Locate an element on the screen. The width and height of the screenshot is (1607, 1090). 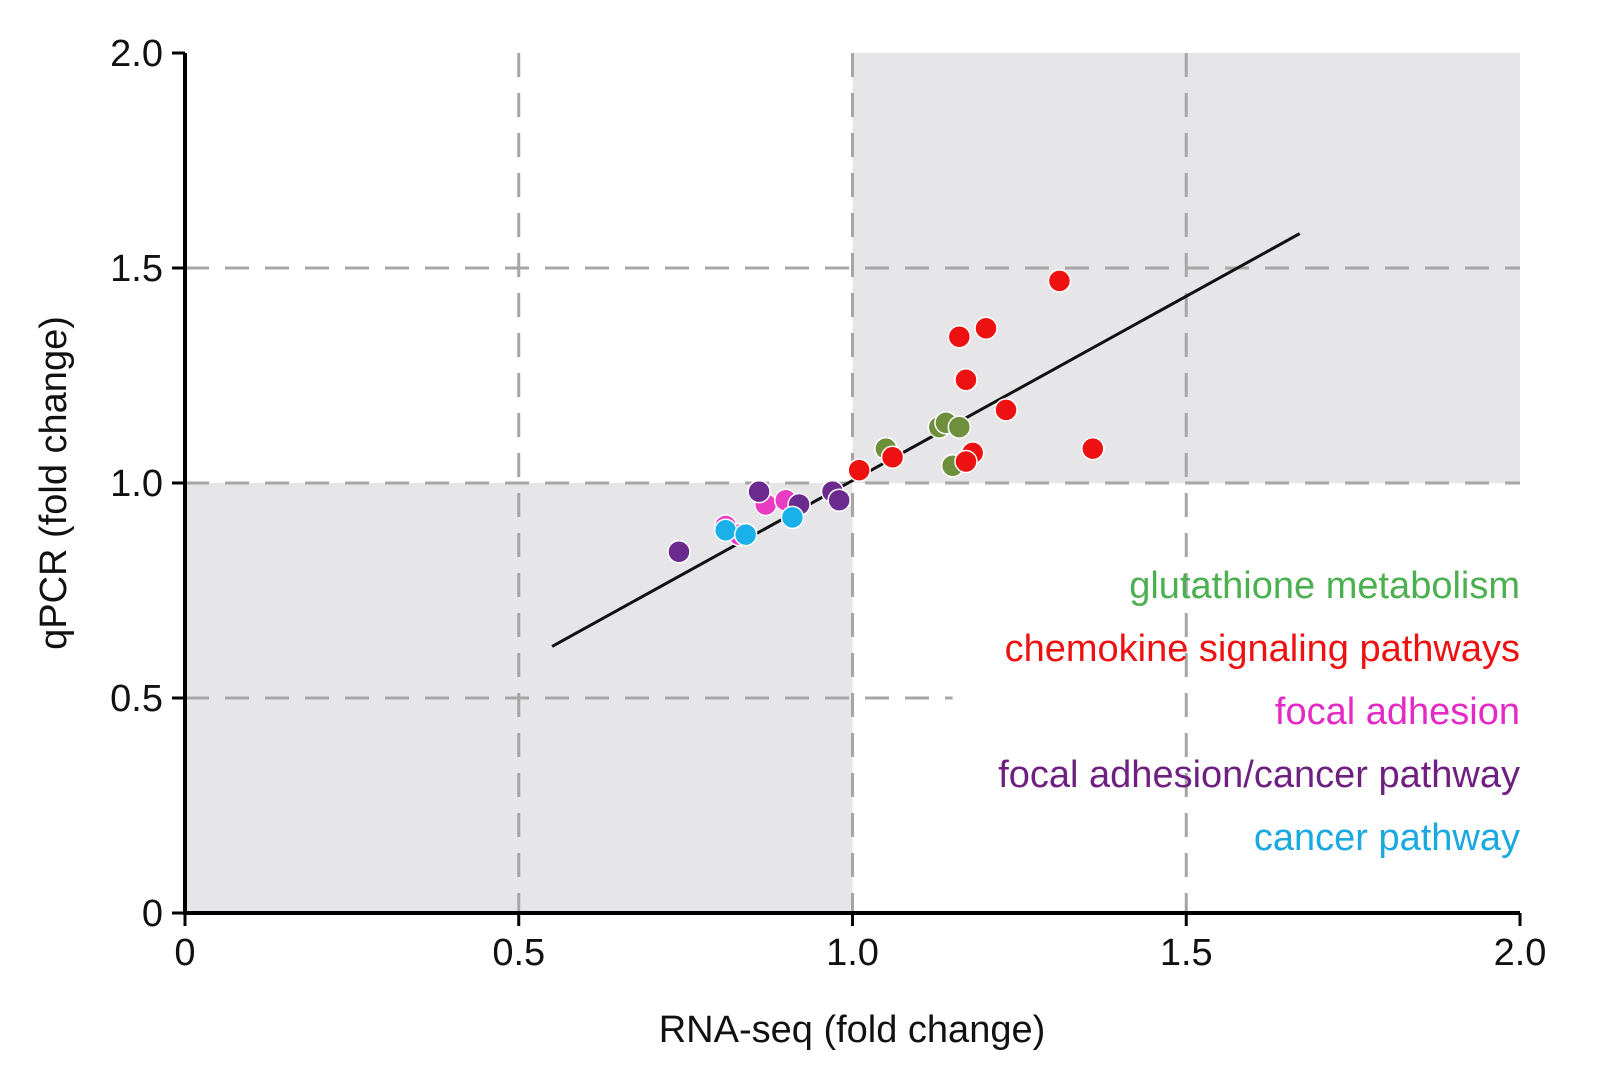
legend-entry: focal adhesion/cancer pathway is located at coordinates (1259, 775).